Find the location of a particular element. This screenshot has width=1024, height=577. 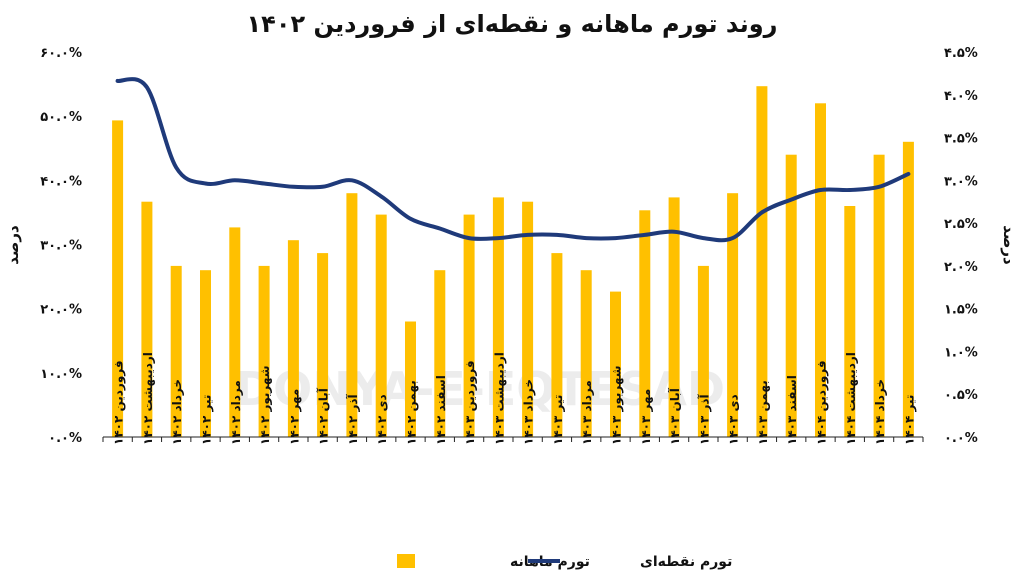

right-axis-tick-label: ۳.۰% is located at coordinates (961, 181).